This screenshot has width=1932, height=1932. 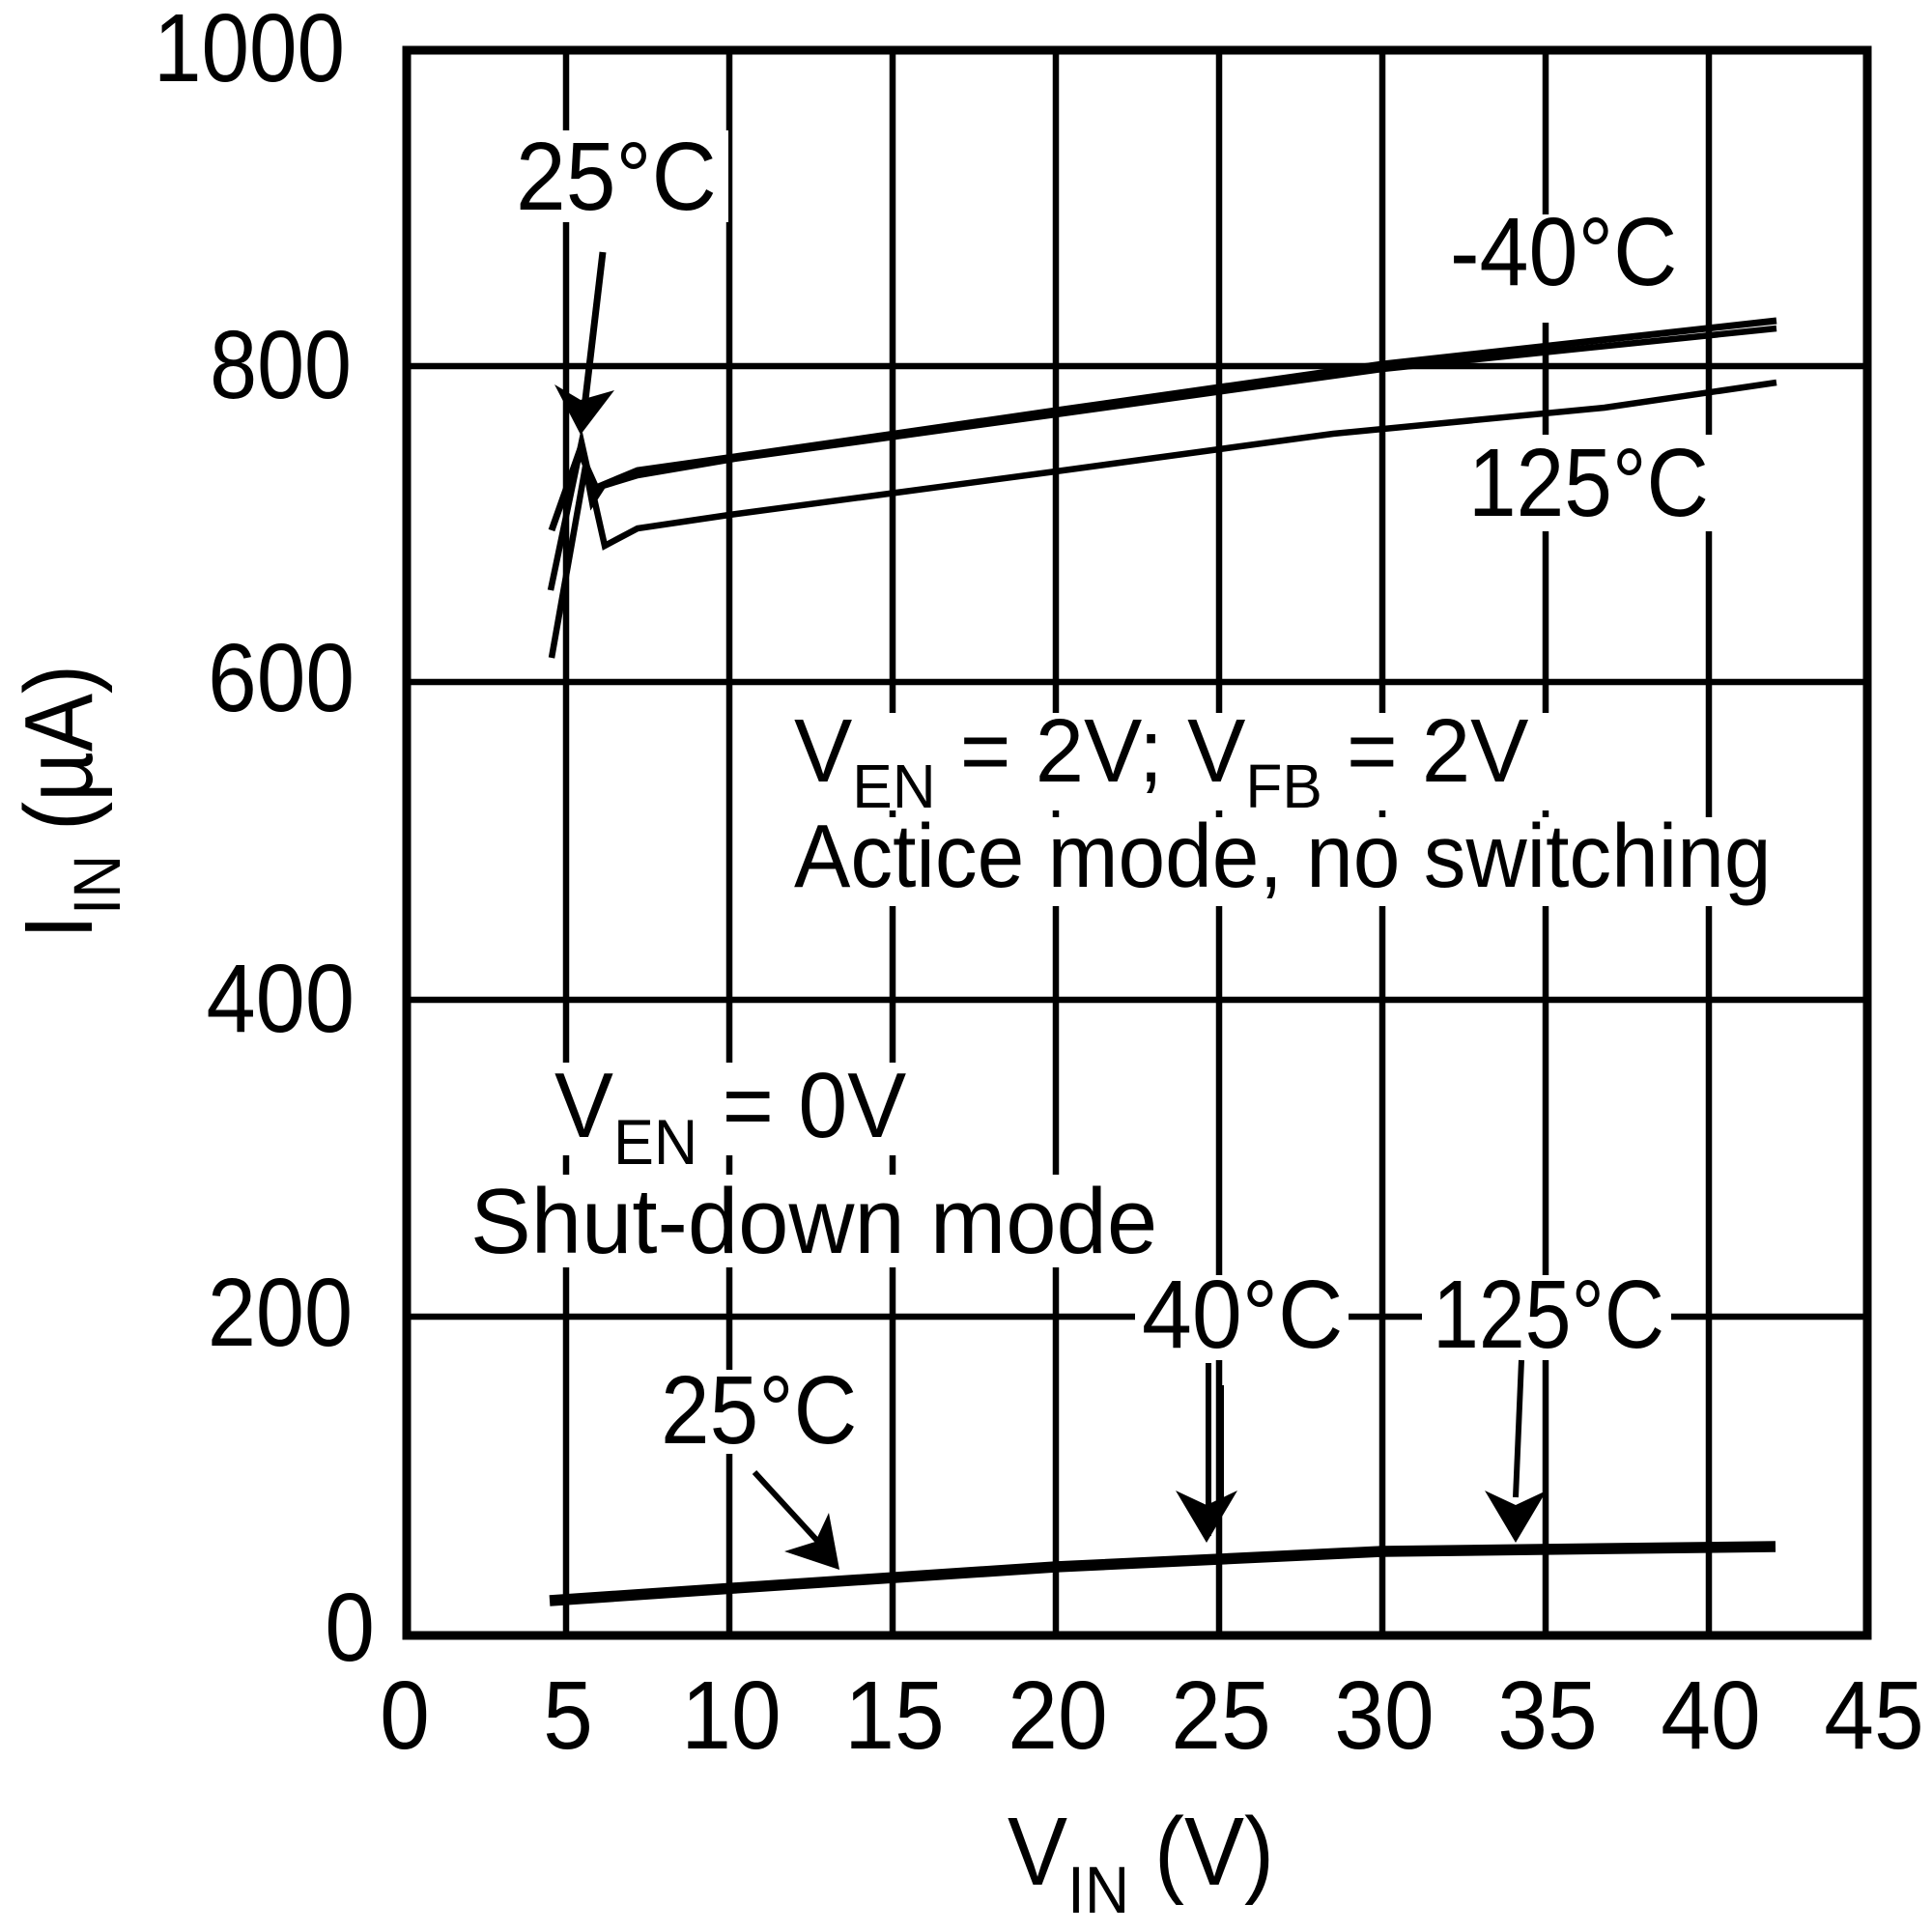 What do you see at coordinates (1161, 761) in the screenshot?
I see `svg-text: VEN = 2V; VFB = 2V` at bounding box center [1161, 761].